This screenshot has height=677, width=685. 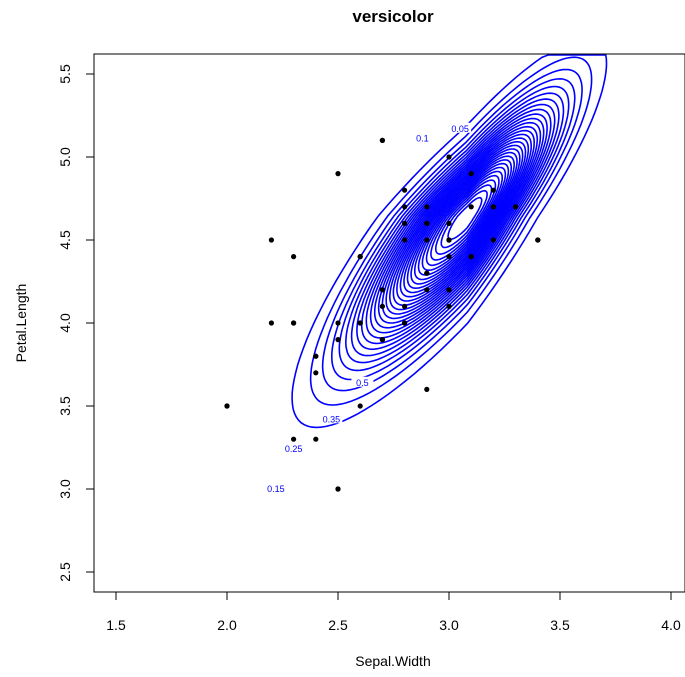 What do you see at coordinates (65, 572) in the screenshot?
I see `y-tick-label: 2.5` at bounding box center [65, 572].